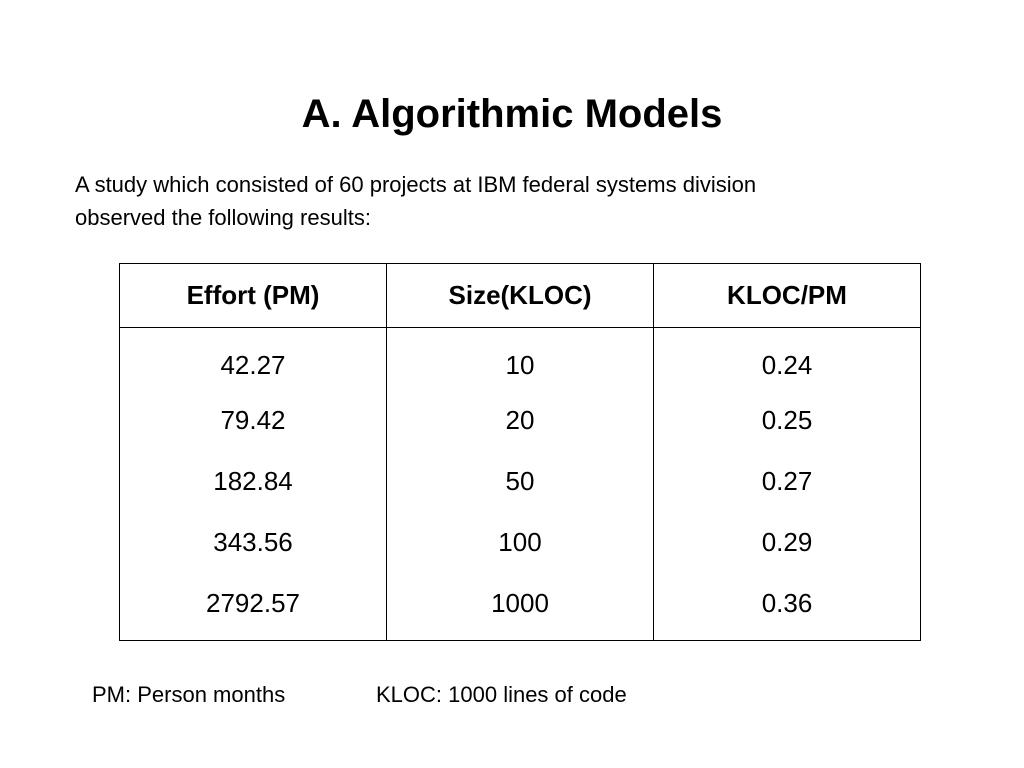 This screenshot has width=1024, height=768. I want to click on cell-size: 50, so click(520, 481).